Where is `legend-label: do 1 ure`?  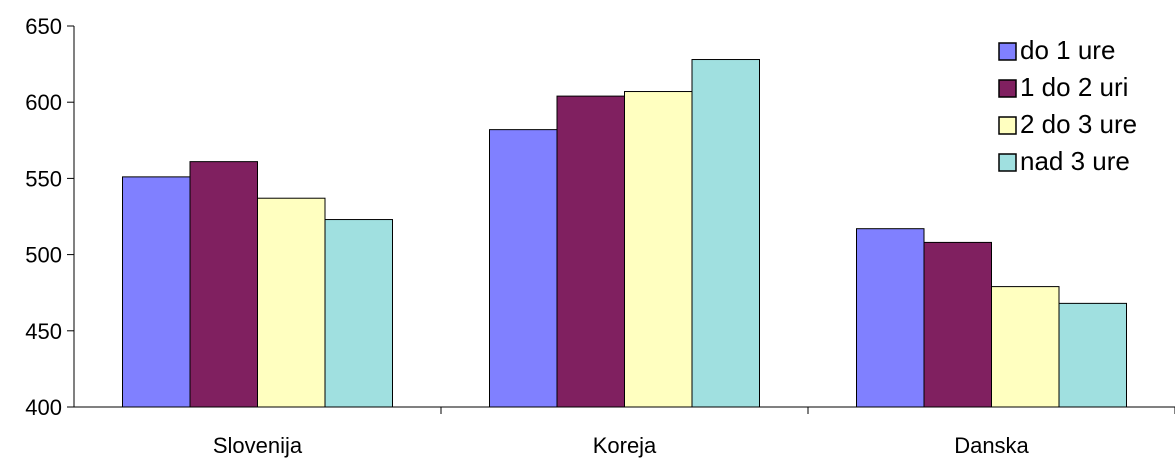
legend-label: do 1 ure is located at coordinates (1067, 50).